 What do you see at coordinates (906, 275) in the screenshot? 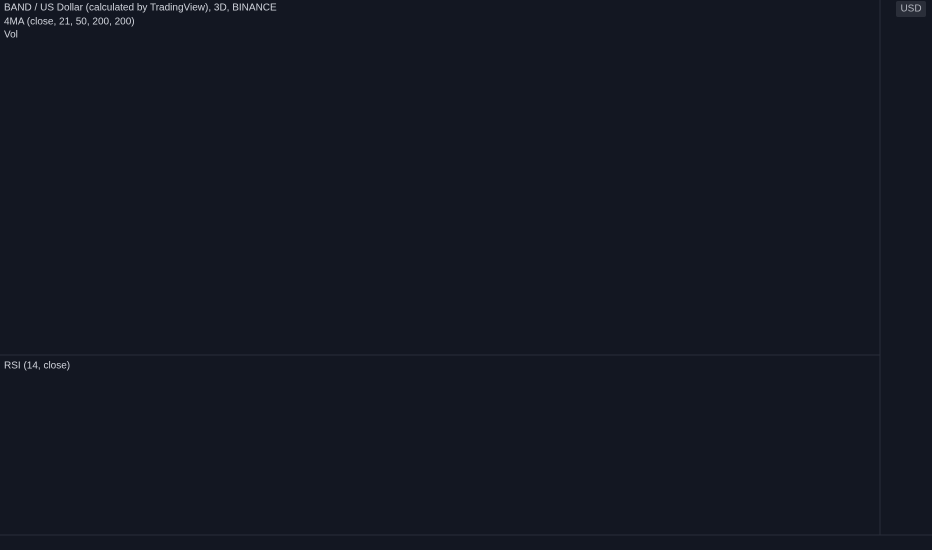
I see `price-axis` at bounding box center [906, 275].